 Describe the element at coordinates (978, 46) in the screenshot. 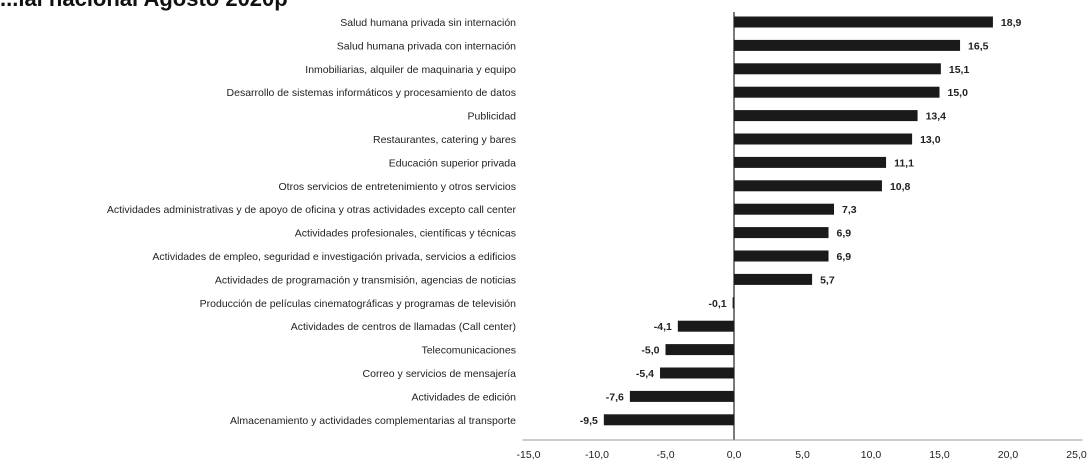

I see `value-label: 16,5` at that location.